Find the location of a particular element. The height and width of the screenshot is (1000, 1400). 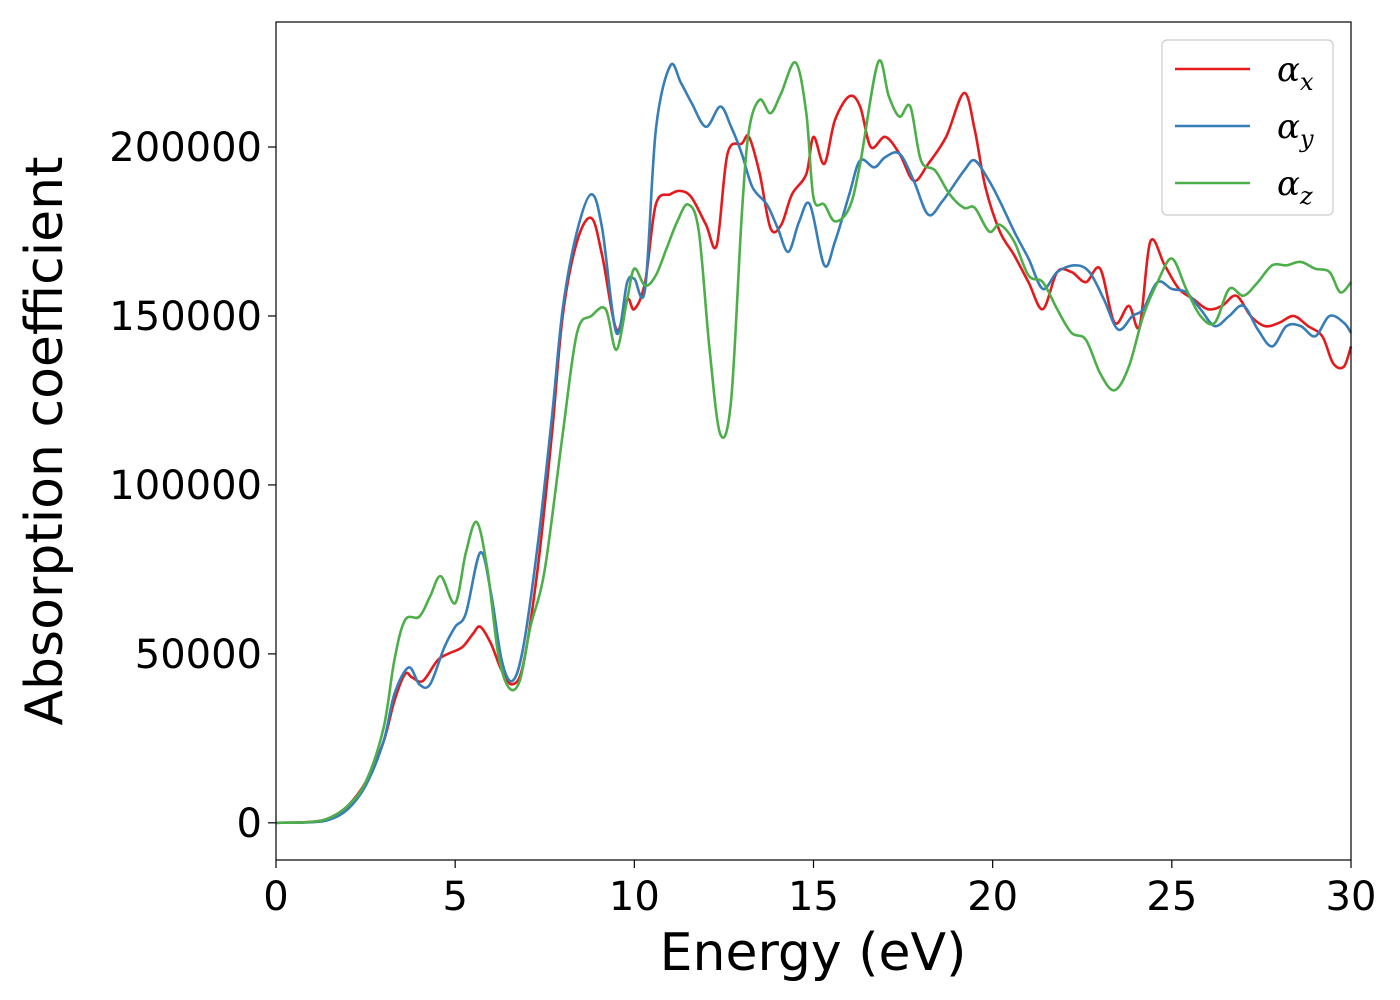

y-tick-label: 150000 is located at coordinates (185, 317).